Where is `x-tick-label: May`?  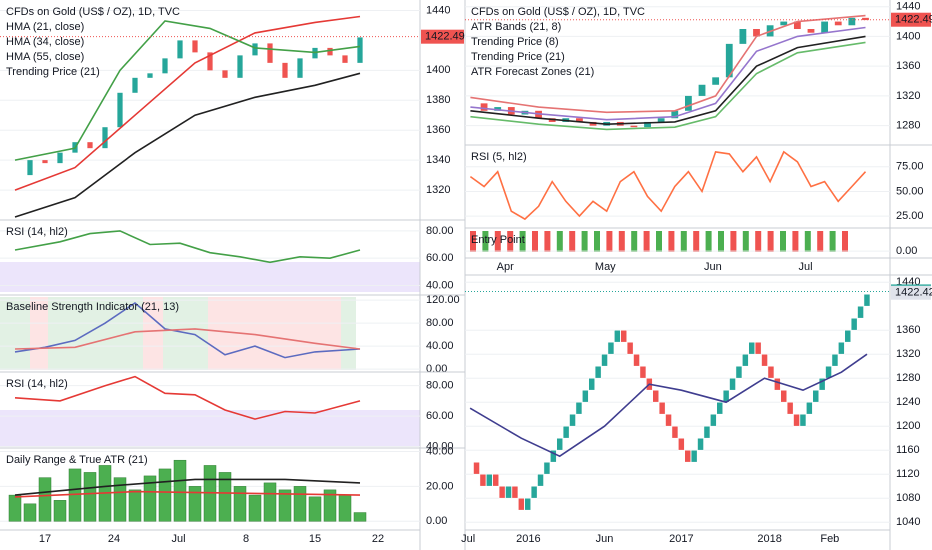 x-tick-label: May is located at coordinates (605, 267).